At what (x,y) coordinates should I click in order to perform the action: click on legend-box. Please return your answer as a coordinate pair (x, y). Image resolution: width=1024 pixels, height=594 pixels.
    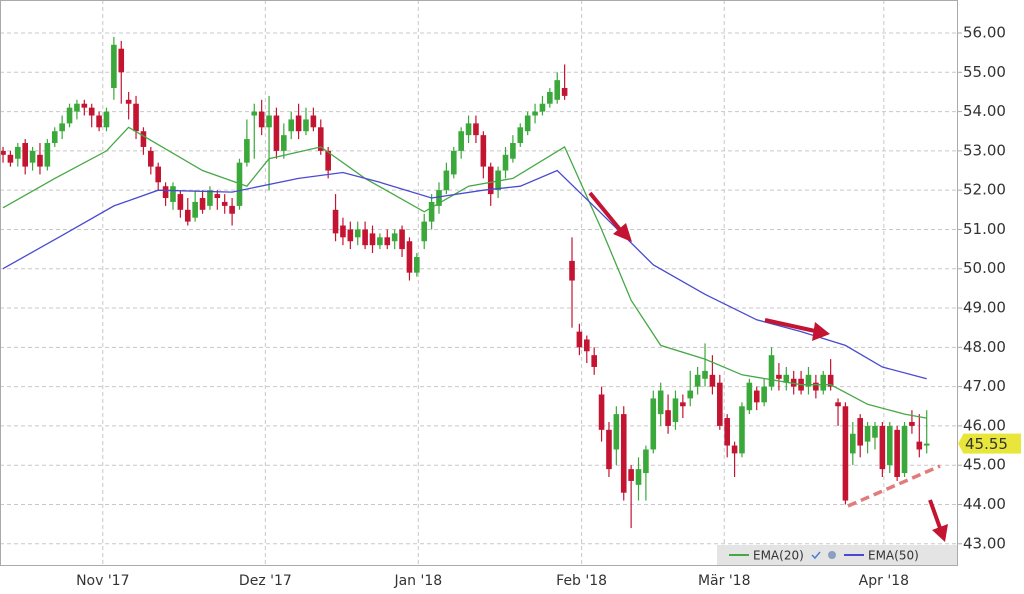
    Looking at the image, I should click on (837, 555).